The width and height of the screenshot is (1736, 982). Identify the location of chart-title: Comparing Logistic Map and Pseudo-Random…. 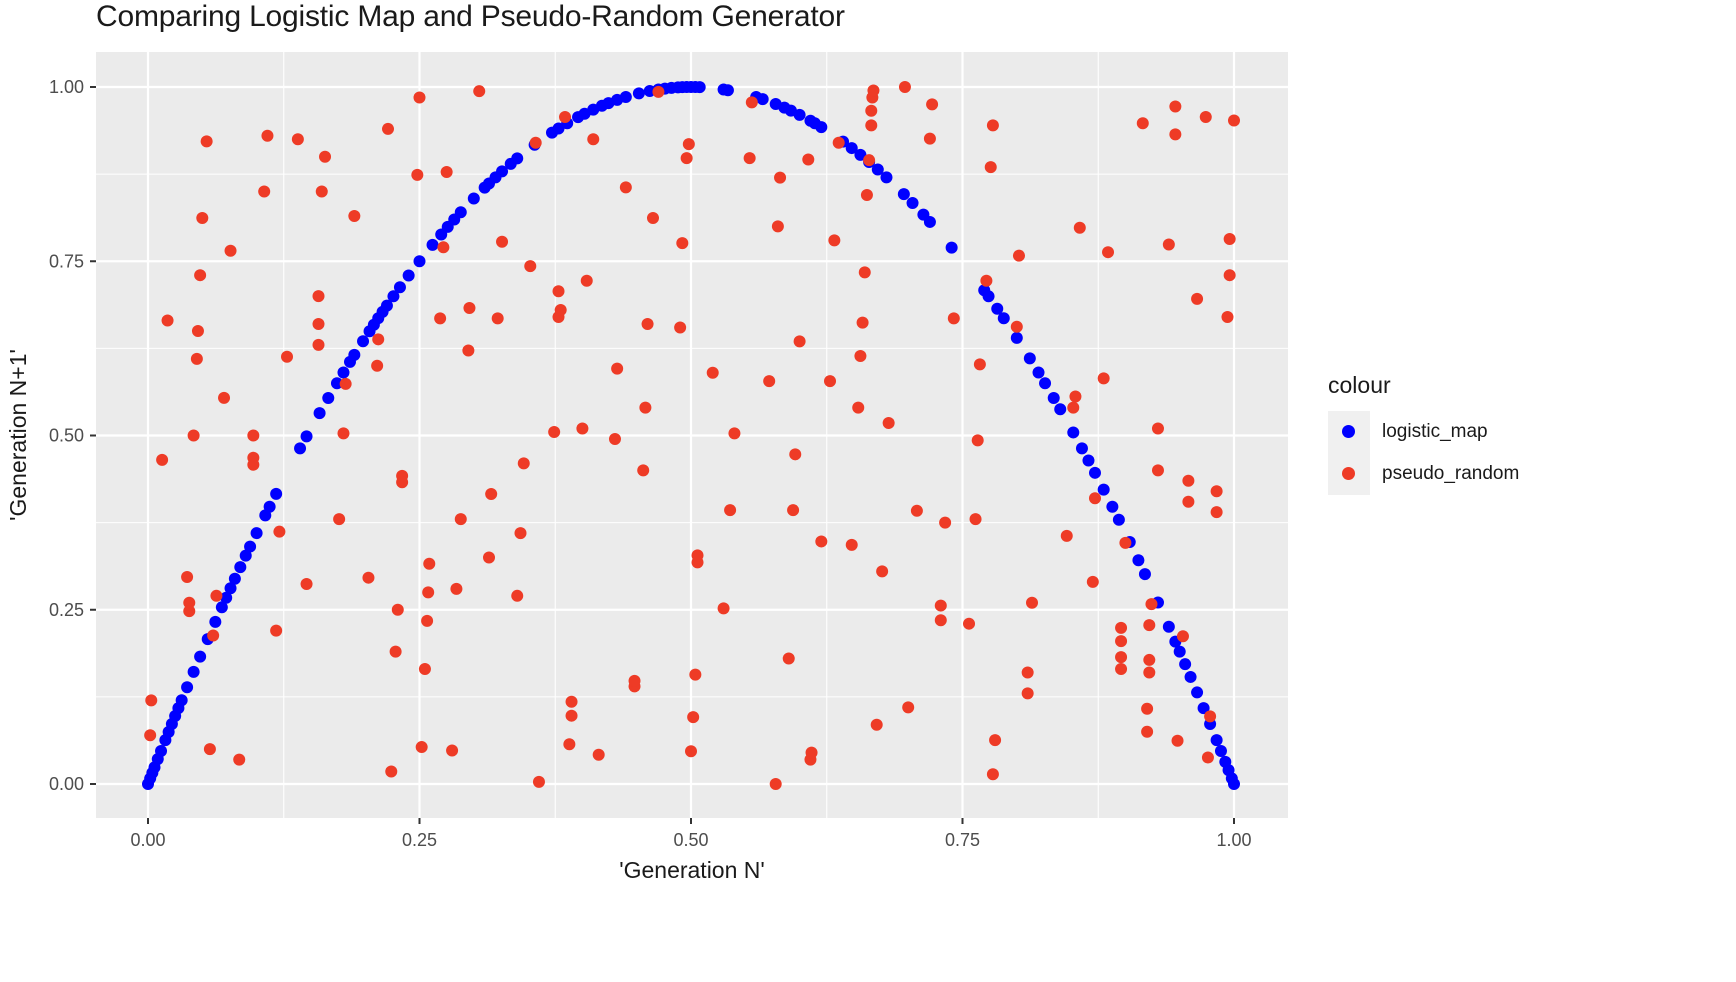
(470, 16).